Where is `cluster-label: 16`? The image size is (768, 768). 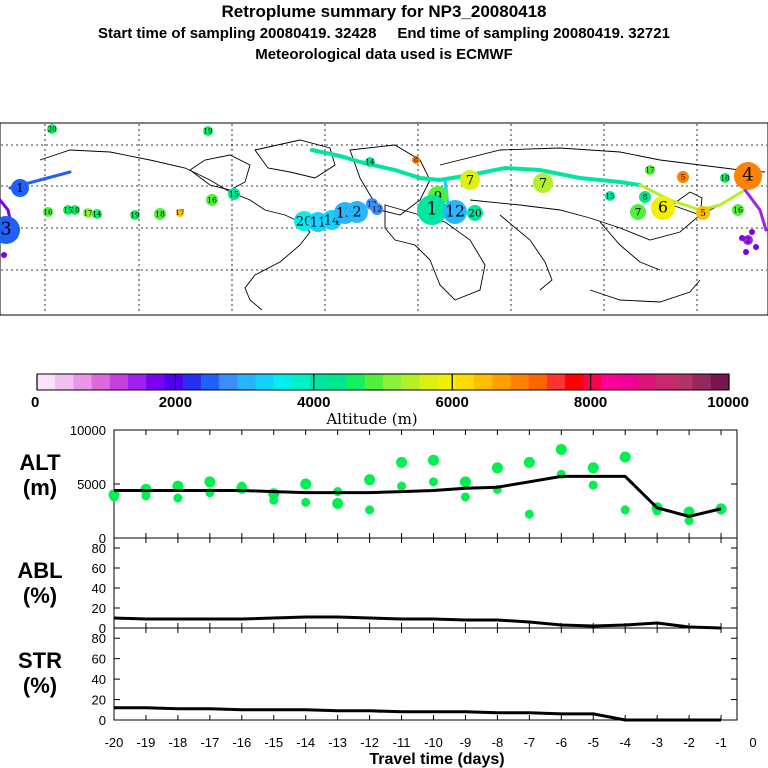
cluster-label: 16 is located at coordinates (738, 210).